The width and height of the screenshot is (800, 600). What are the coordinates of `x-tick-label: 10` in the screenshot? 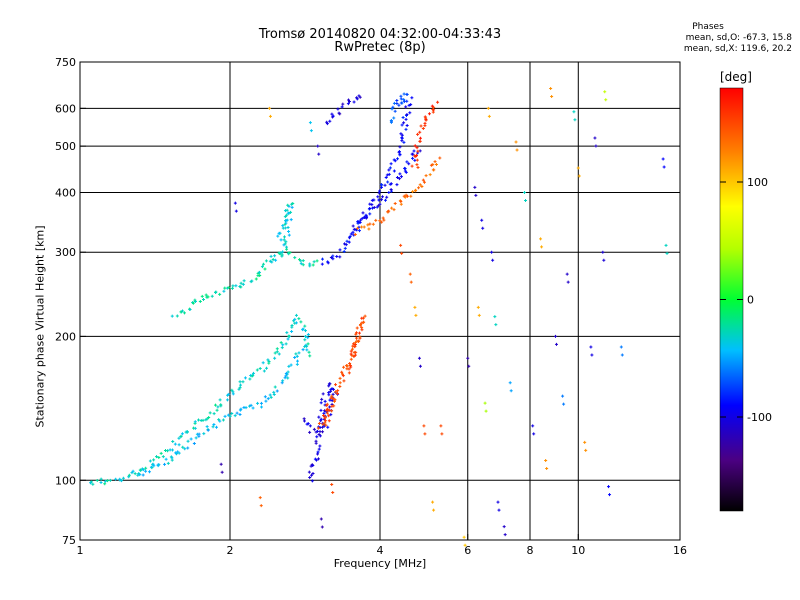 It's located at (578, 550).